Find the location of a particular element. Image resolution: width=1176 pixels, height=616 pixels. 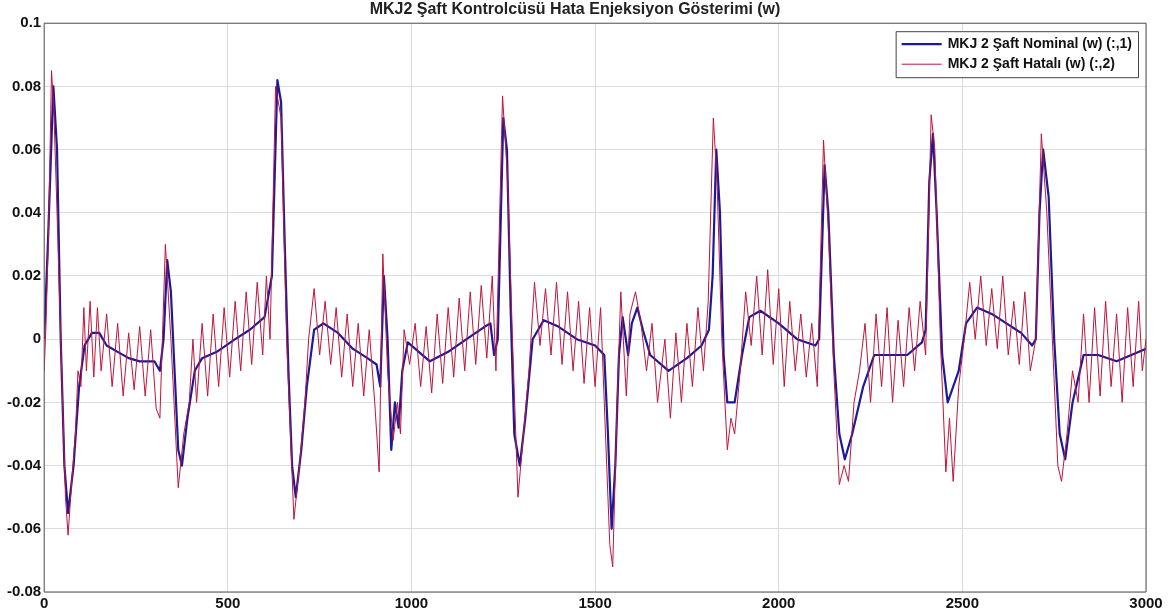

x-tick-label: 3000 is located at coordinates (1146, 603).